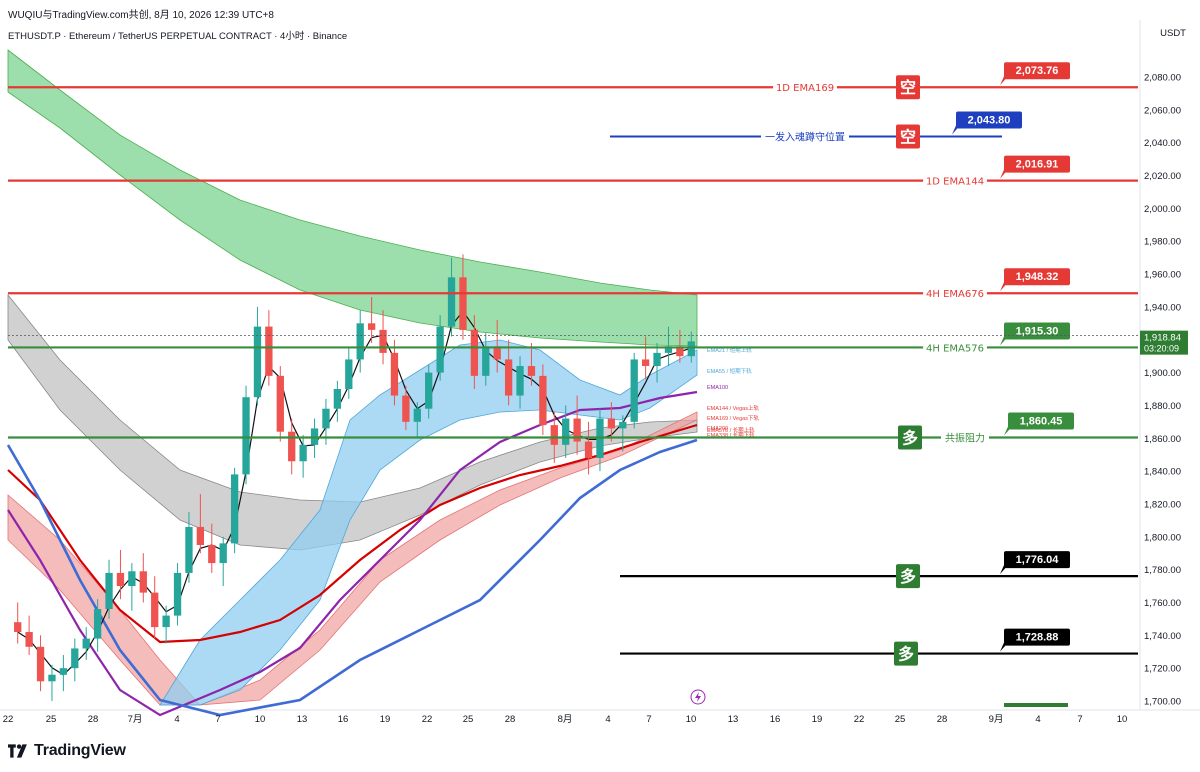 This screenshot has width=1200, height=772. I want to click on level-label: 共振阻力, so click(965, 438).